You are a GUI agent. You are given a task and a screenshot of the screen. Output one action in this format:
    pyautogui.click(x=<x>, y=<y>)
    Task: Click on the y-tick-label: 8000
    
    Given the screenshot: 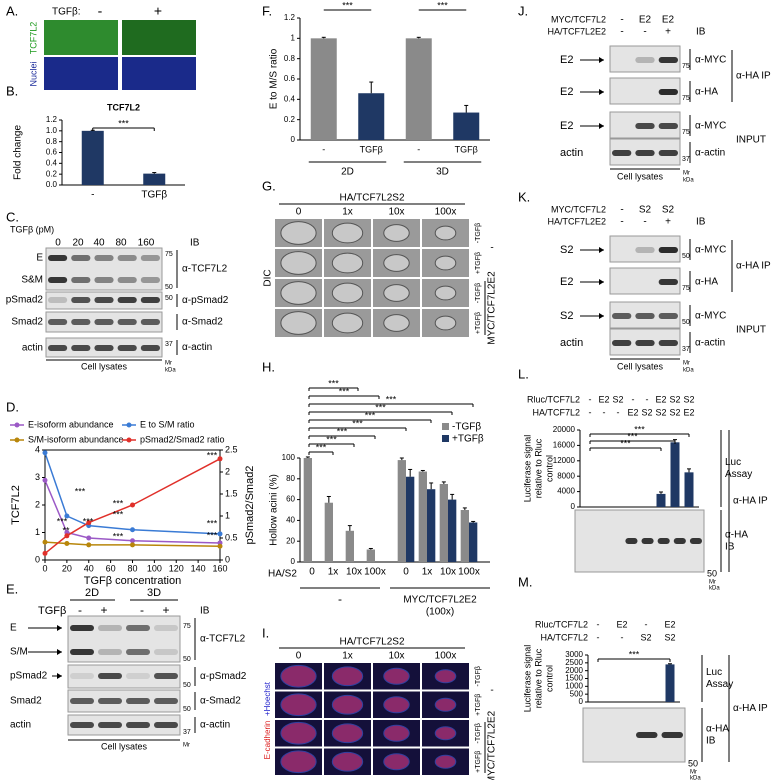 What is the action you would take?
    pyautogui.click(x=566, y=475)
    